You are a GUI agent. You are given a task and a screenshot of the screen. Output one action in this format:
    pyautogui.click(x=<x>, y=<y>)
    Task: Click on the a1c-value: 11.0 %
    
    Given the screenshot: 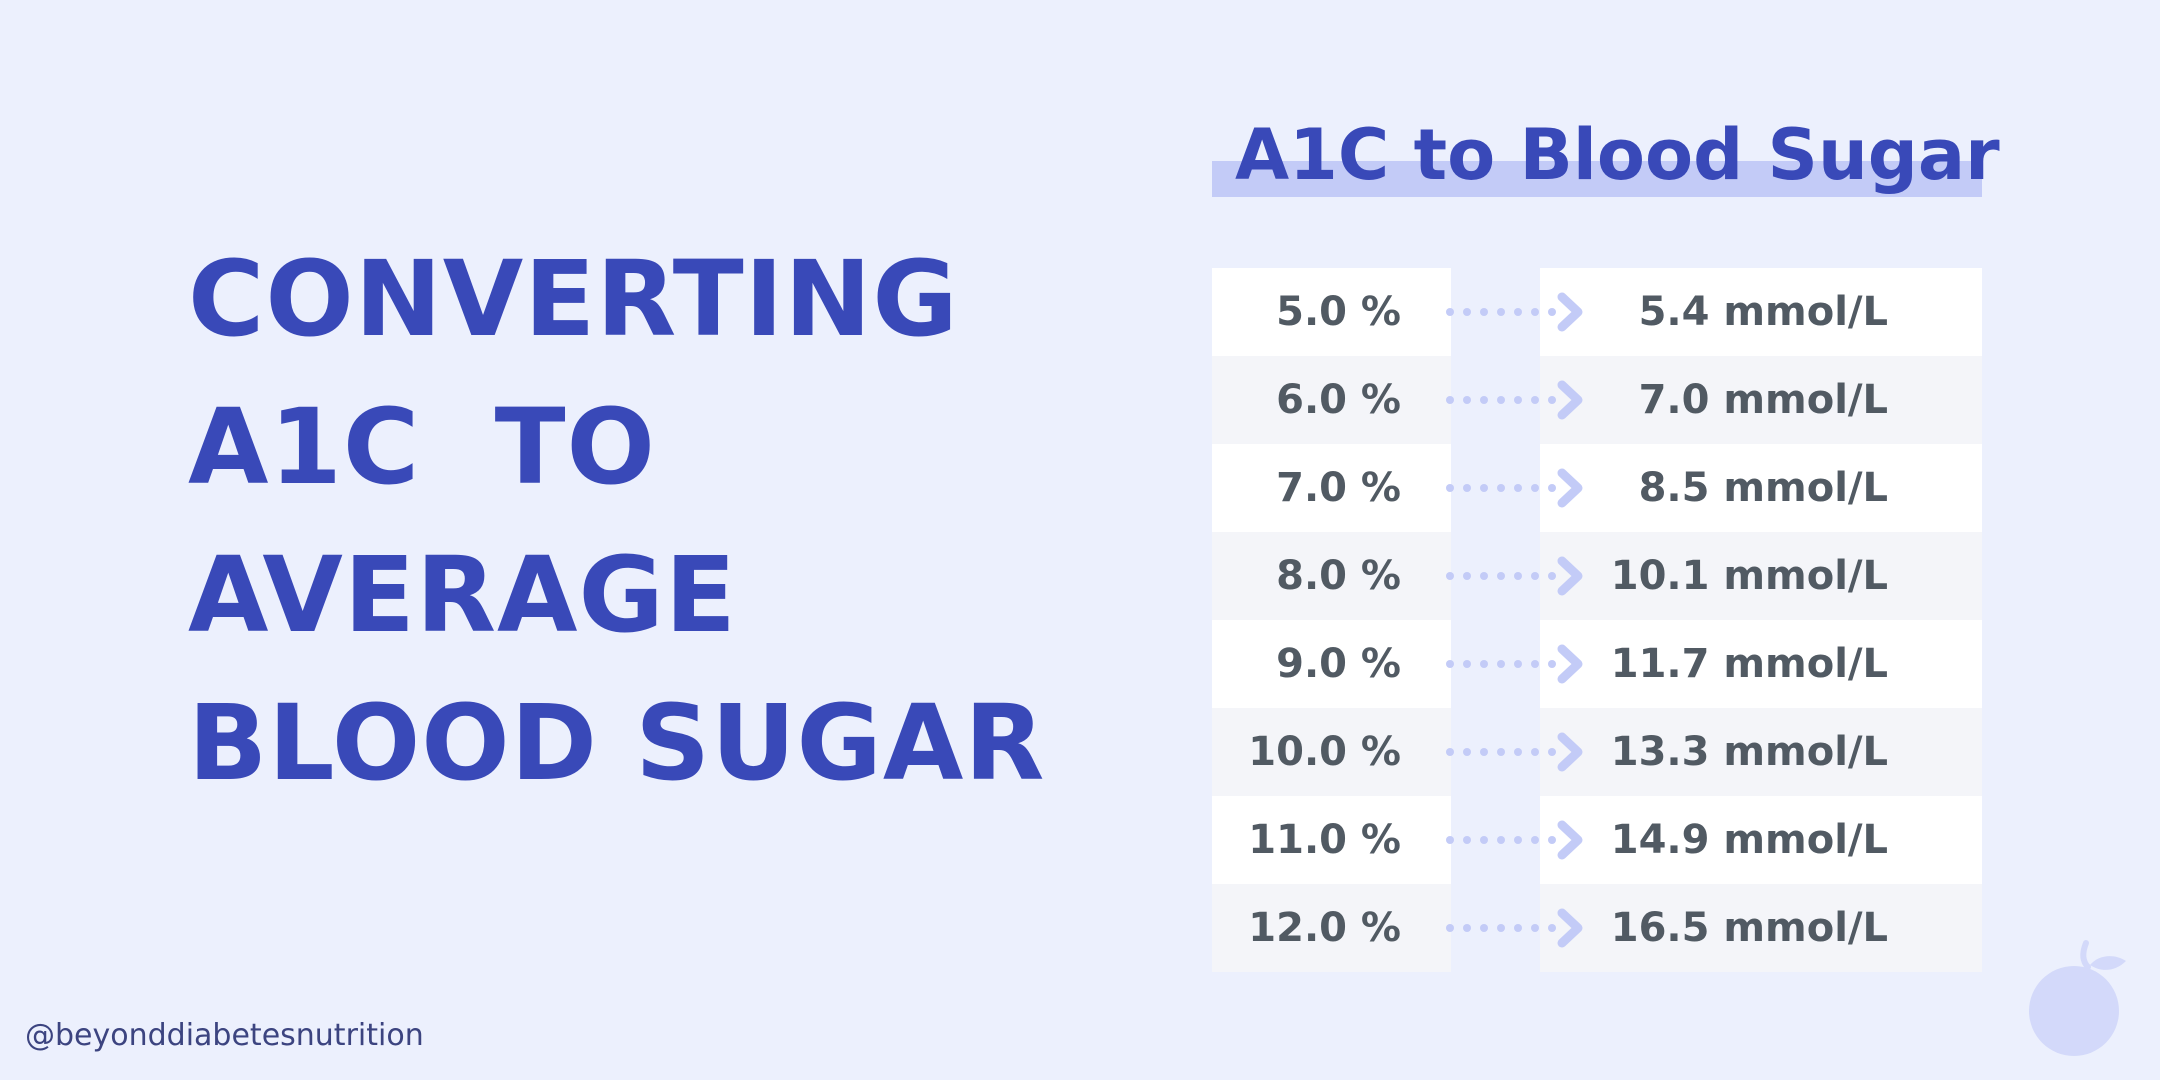 What is the action you would take?
    pyautogui.click(x=1331, y=840)
    